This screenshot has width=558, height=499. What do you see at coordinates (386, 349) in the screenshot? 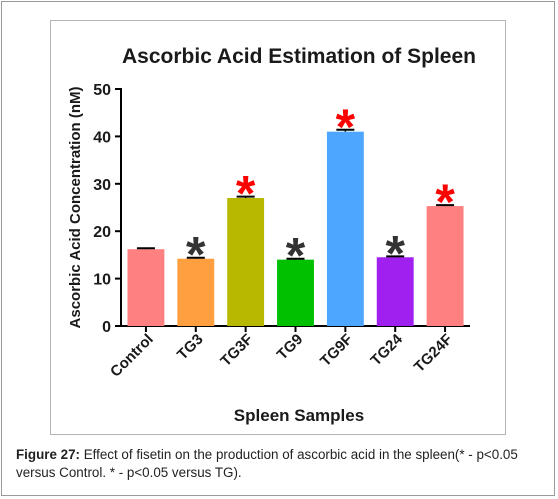
I see `x-tick-label: TG24` at bounding box center [386, 349].